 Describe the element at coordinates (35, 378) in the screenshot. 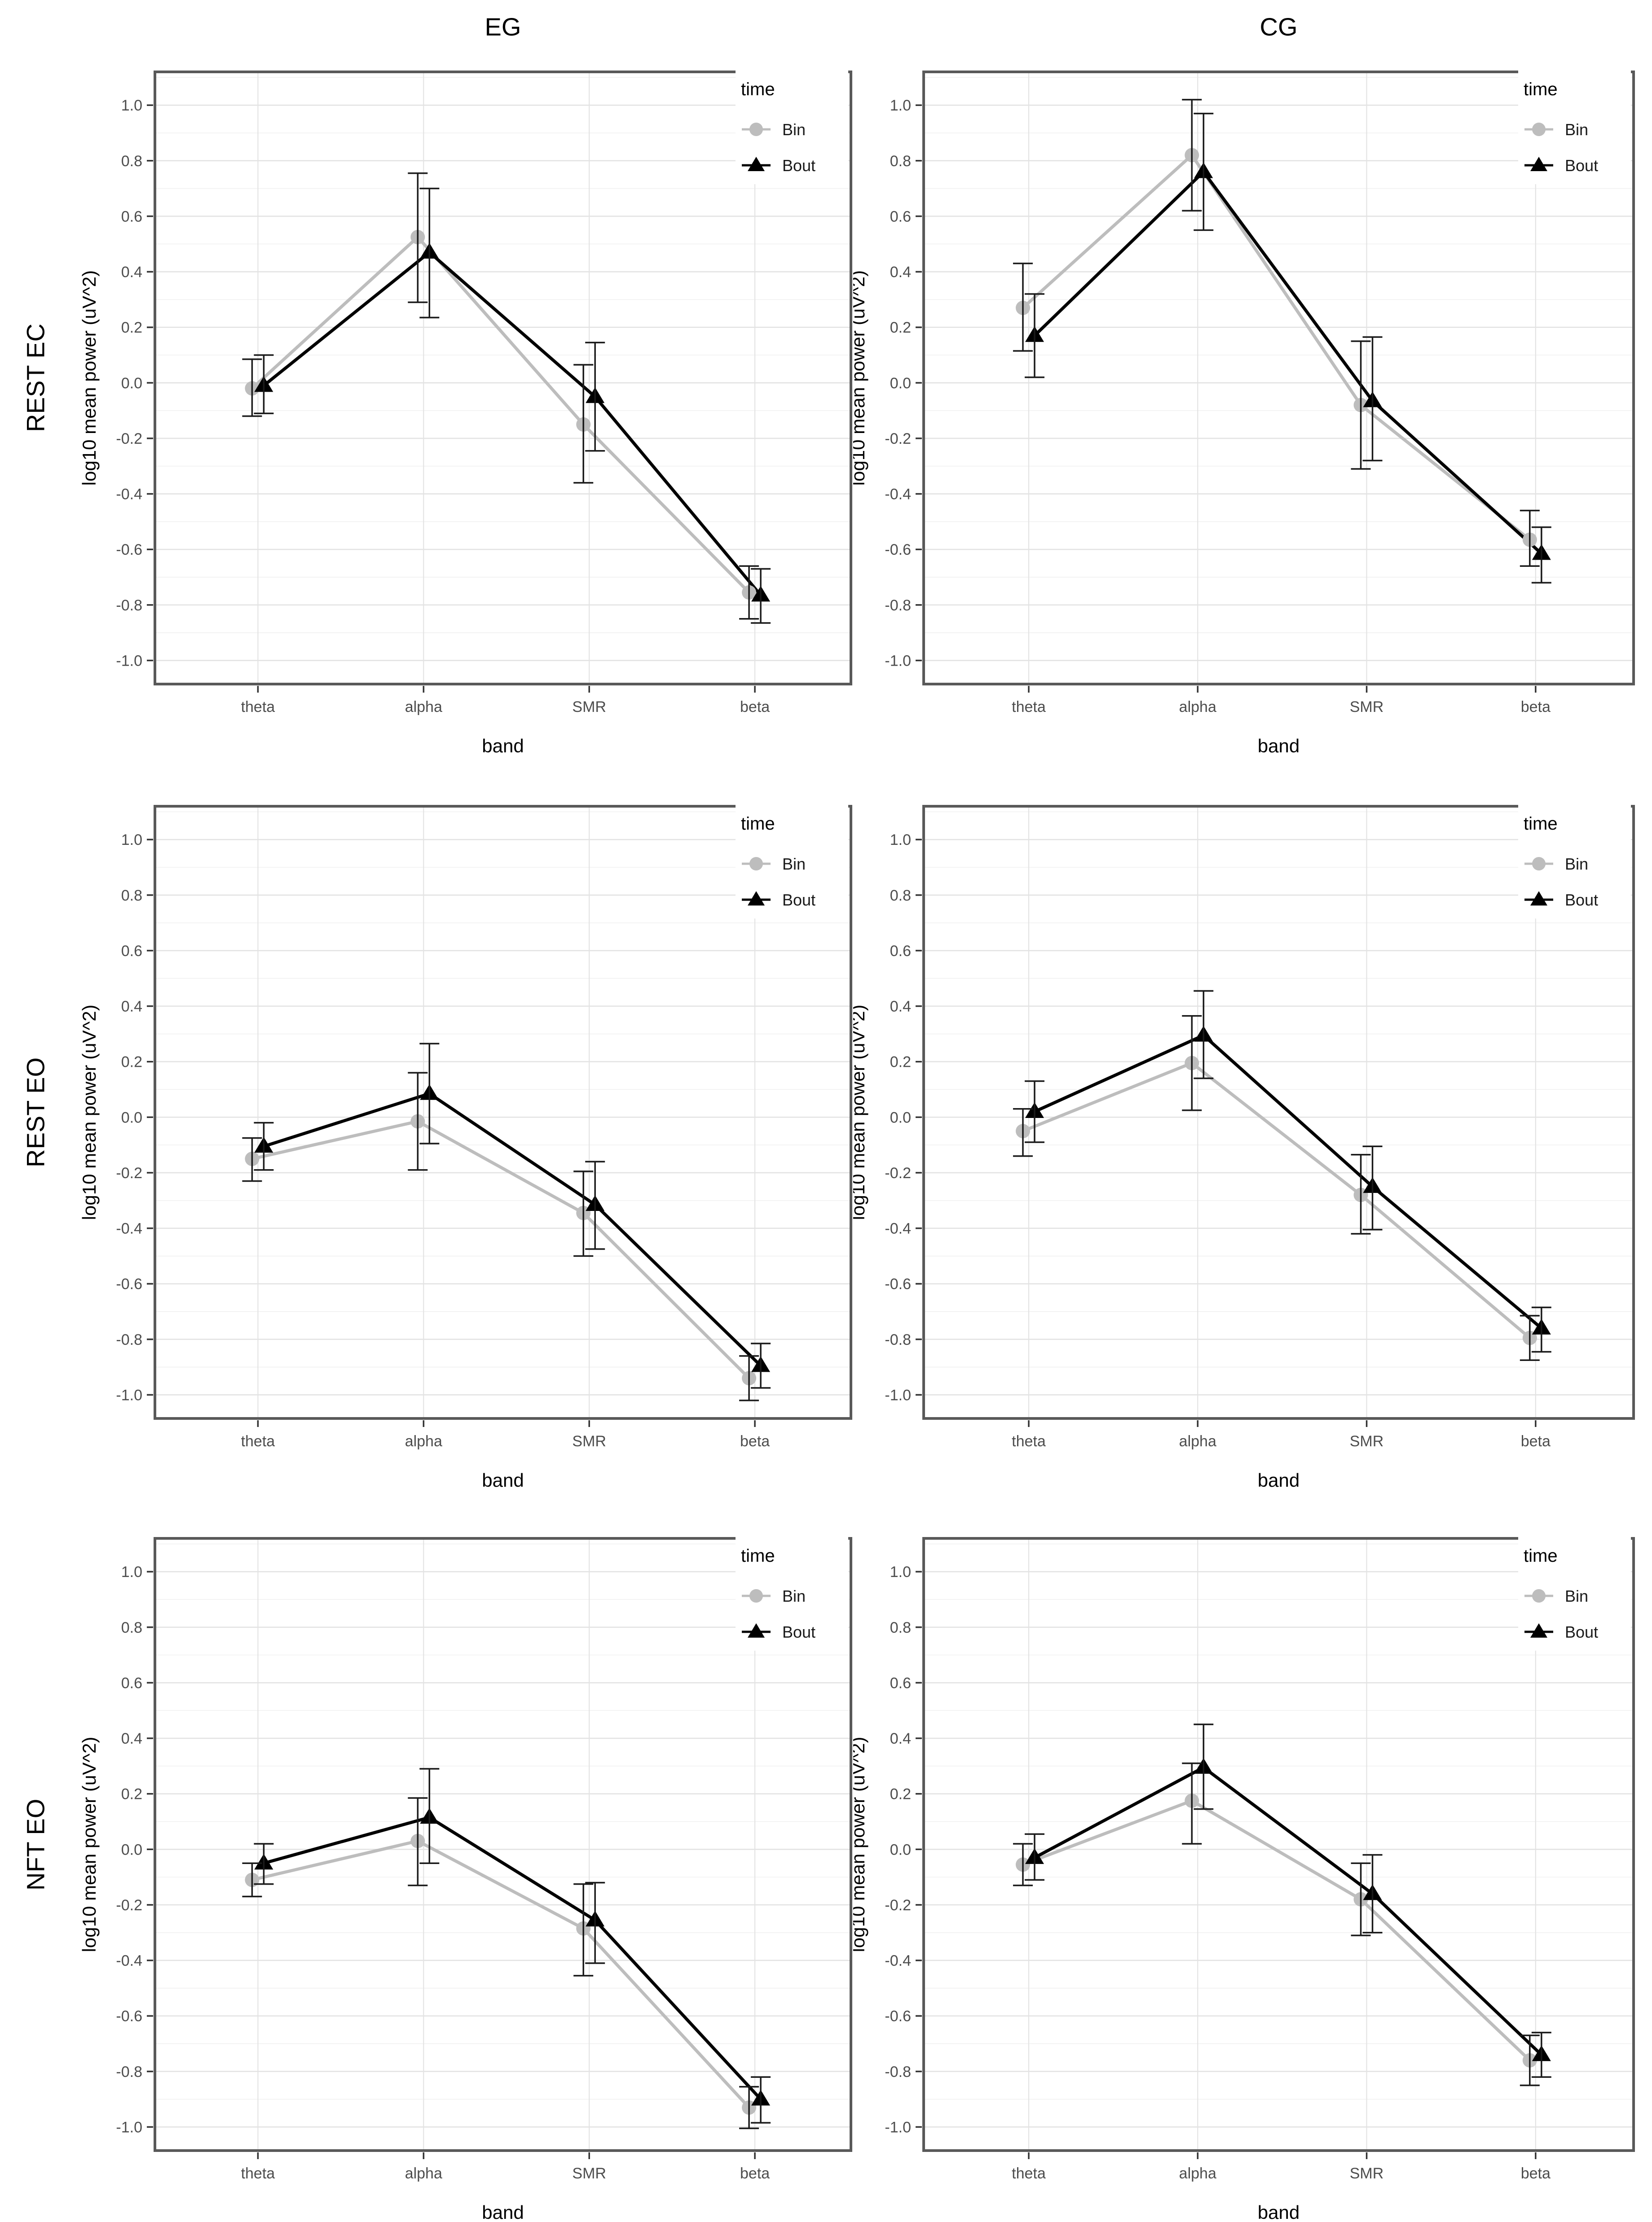

I see `row-label-rest-ec: REST EC` at that location.